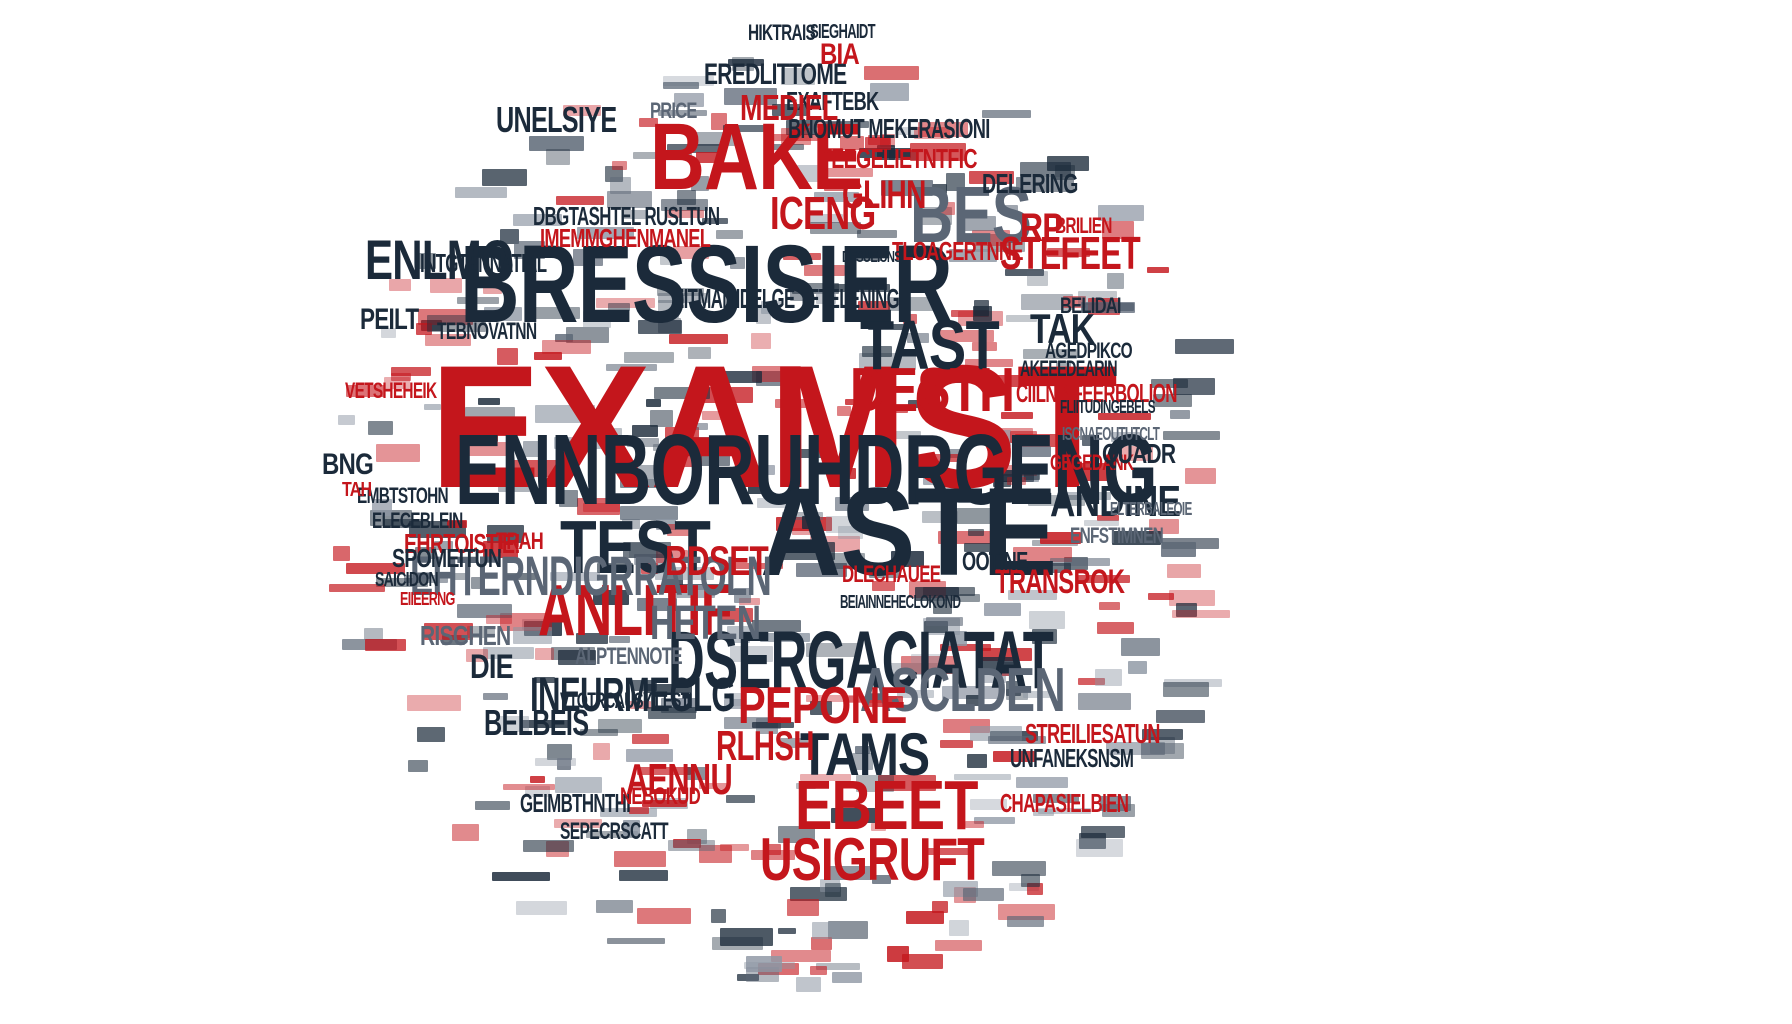  What do you see at coordinates (629, 656) in the screenshot?
I see `cloud-word: ALPTENNOTE` at bounding box center [629, 656].